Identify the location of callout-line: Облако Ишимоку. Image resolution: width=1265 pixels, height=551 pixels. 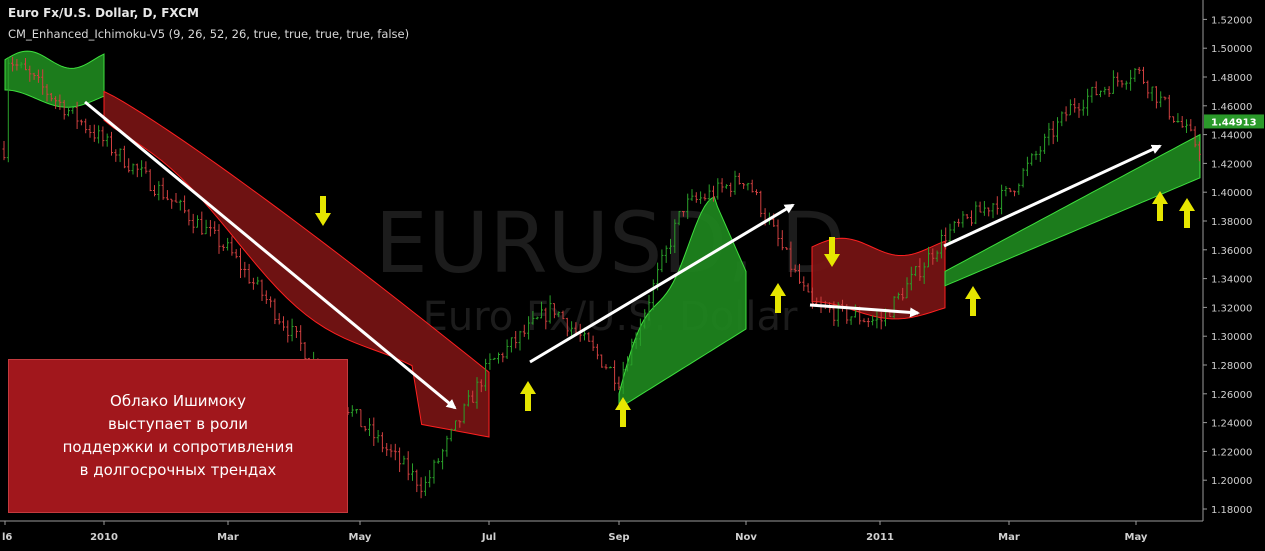
(178, 401).